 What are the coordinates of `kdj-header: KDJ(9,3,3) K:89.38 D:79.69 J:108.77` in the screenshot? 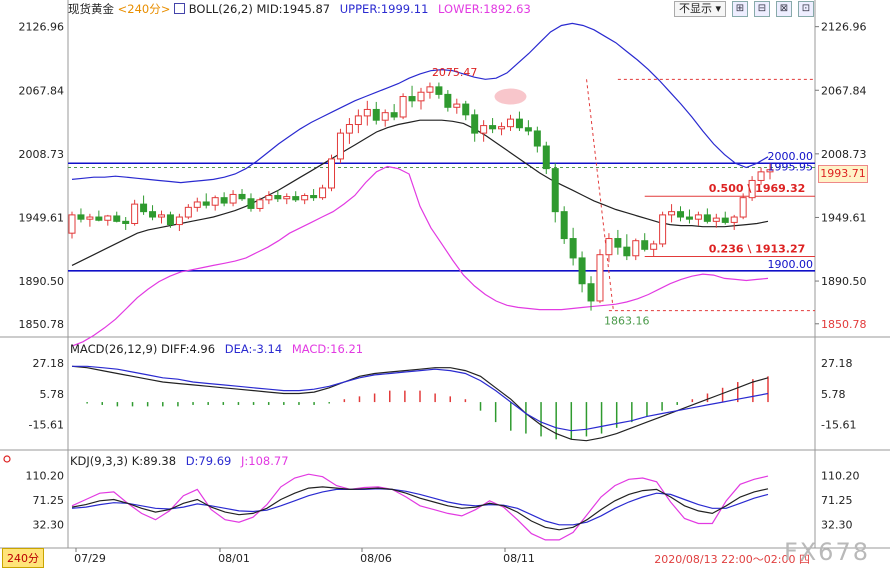 It's located at (179, 461).